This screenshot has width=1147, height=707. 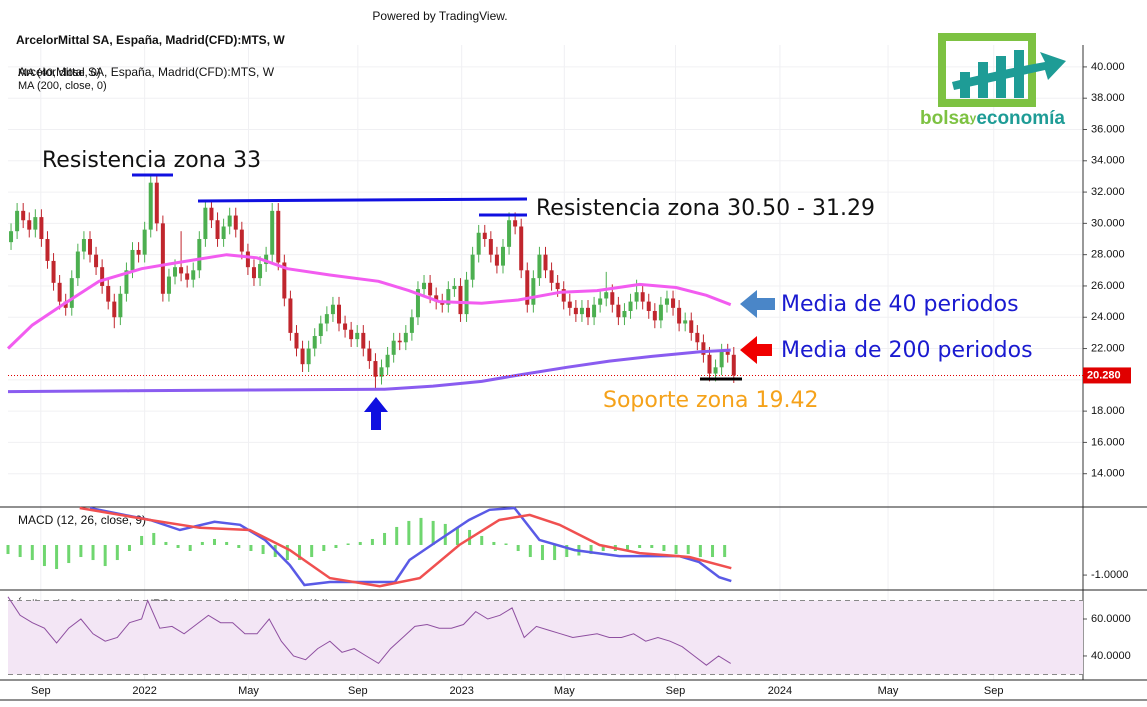 I want to click on annotation: Soporte zona 19.42, so click(x=710, y=400).